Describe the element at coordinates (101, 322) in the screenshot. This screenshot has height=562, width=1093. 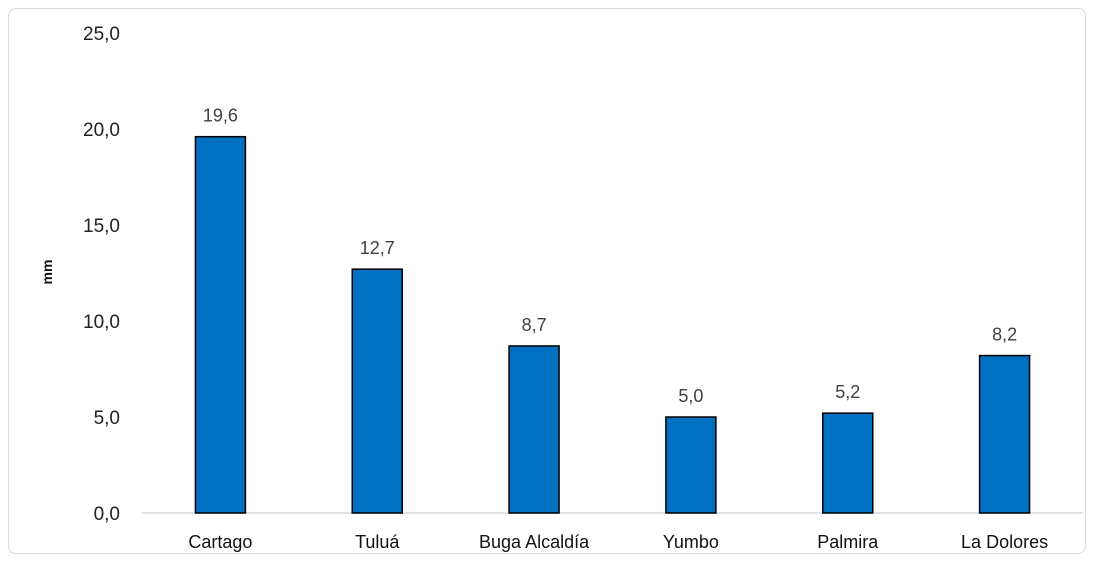
I see `y-tick-label: 10,0` at that location.